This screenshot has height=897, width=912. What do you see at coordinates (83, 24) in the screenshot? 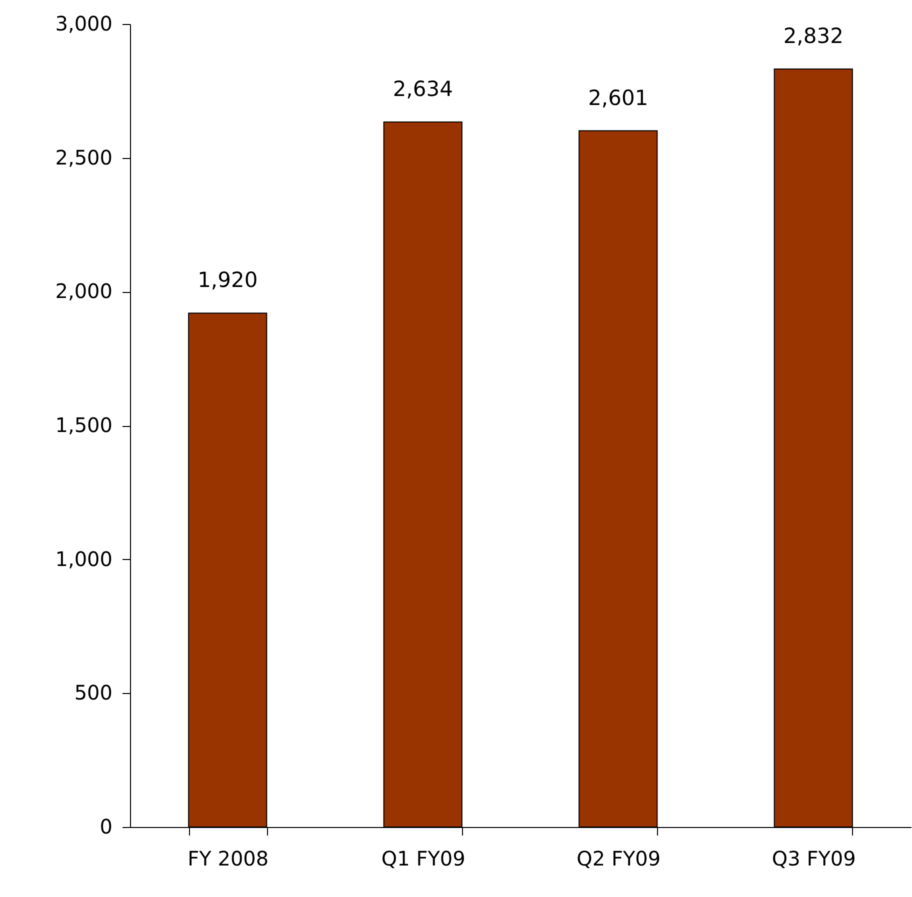
I see `y-tick-label: 3,000` at bounding box center [83, 24].